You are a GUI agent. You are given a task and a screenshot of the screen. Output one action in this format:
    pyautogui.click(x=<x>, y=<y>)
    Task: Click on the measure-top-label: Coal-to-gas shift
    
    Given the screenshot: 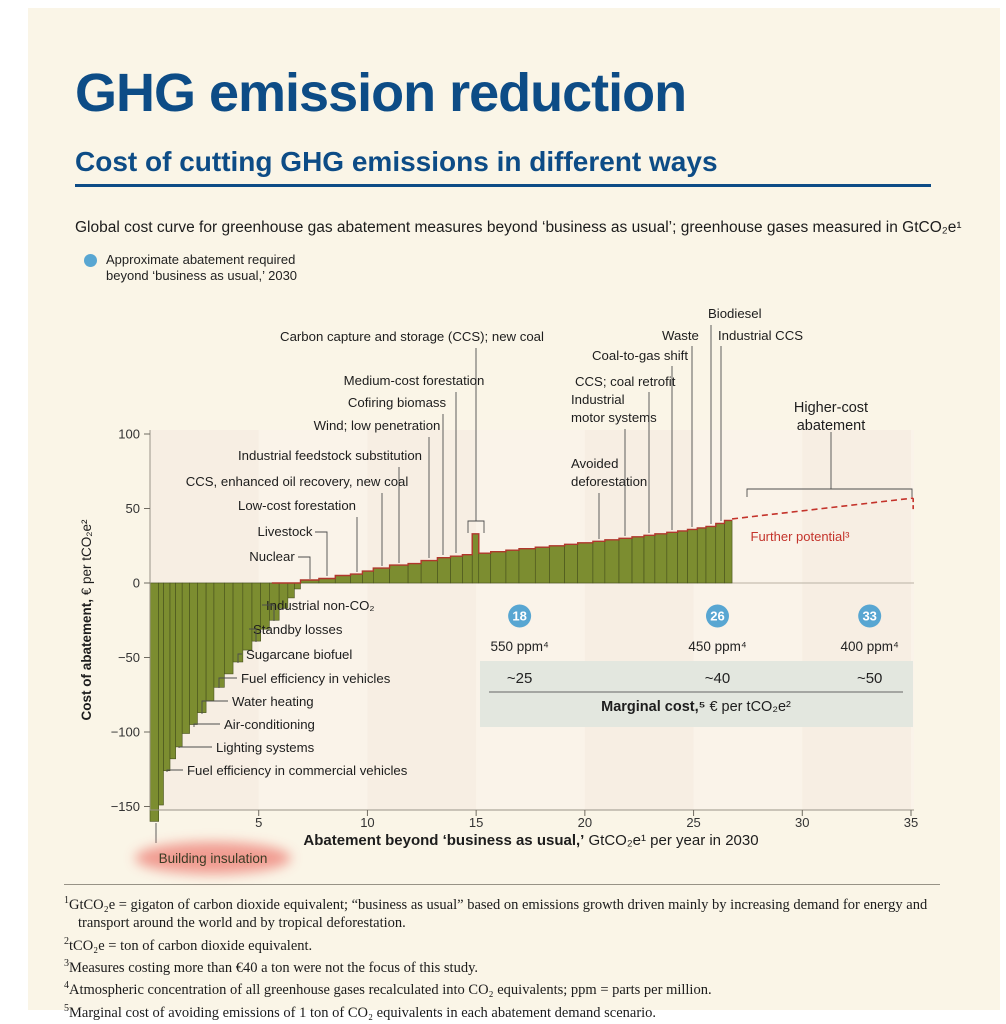 What is the action you would take?
    pyautogui.click(x=640, y=355)
    